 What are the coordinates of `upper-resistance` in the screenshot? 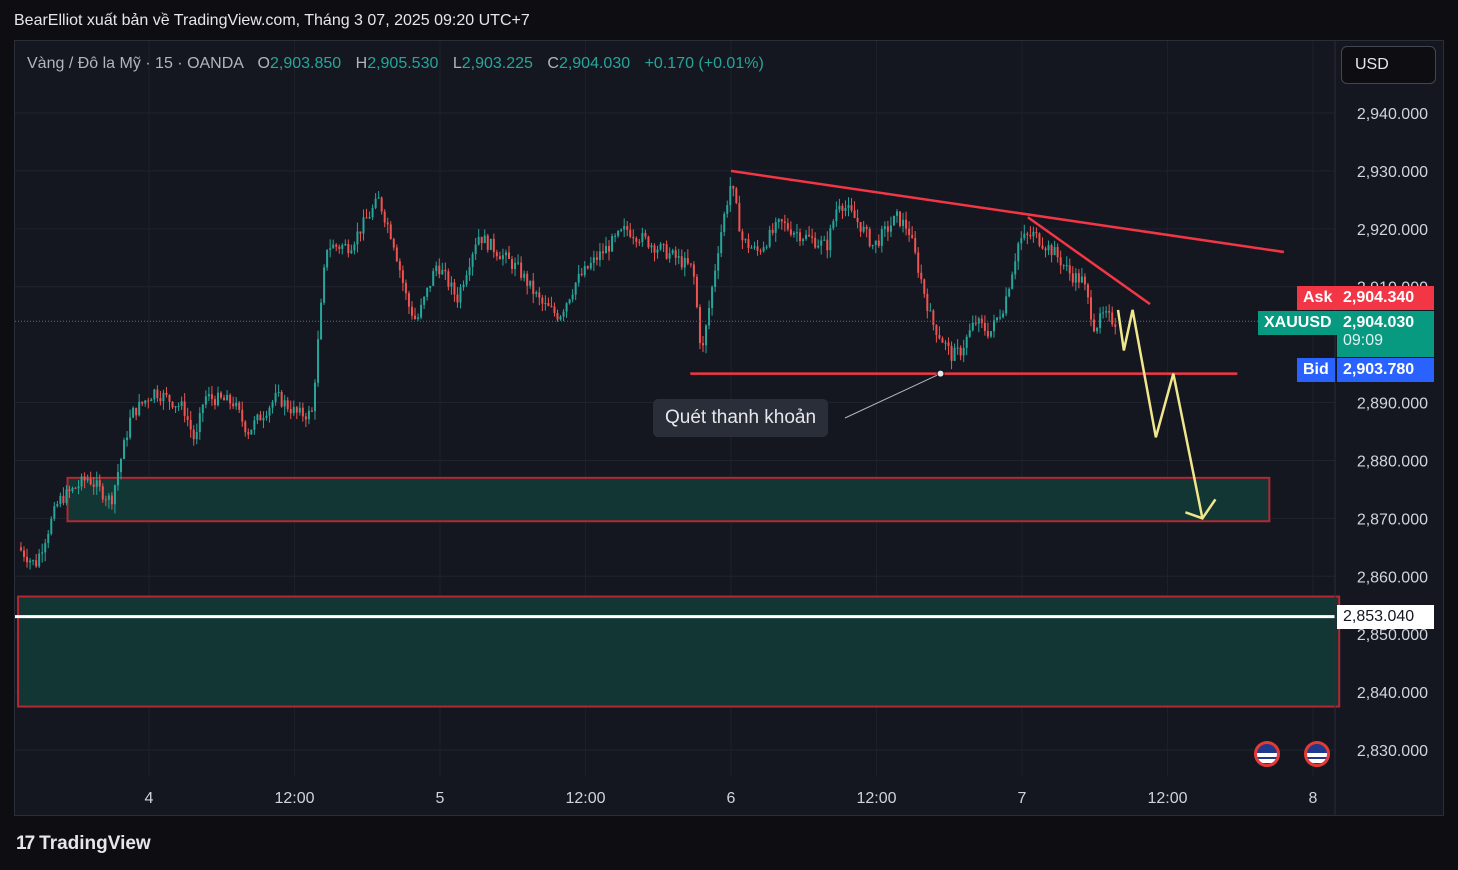 It's located at (1007, 211).